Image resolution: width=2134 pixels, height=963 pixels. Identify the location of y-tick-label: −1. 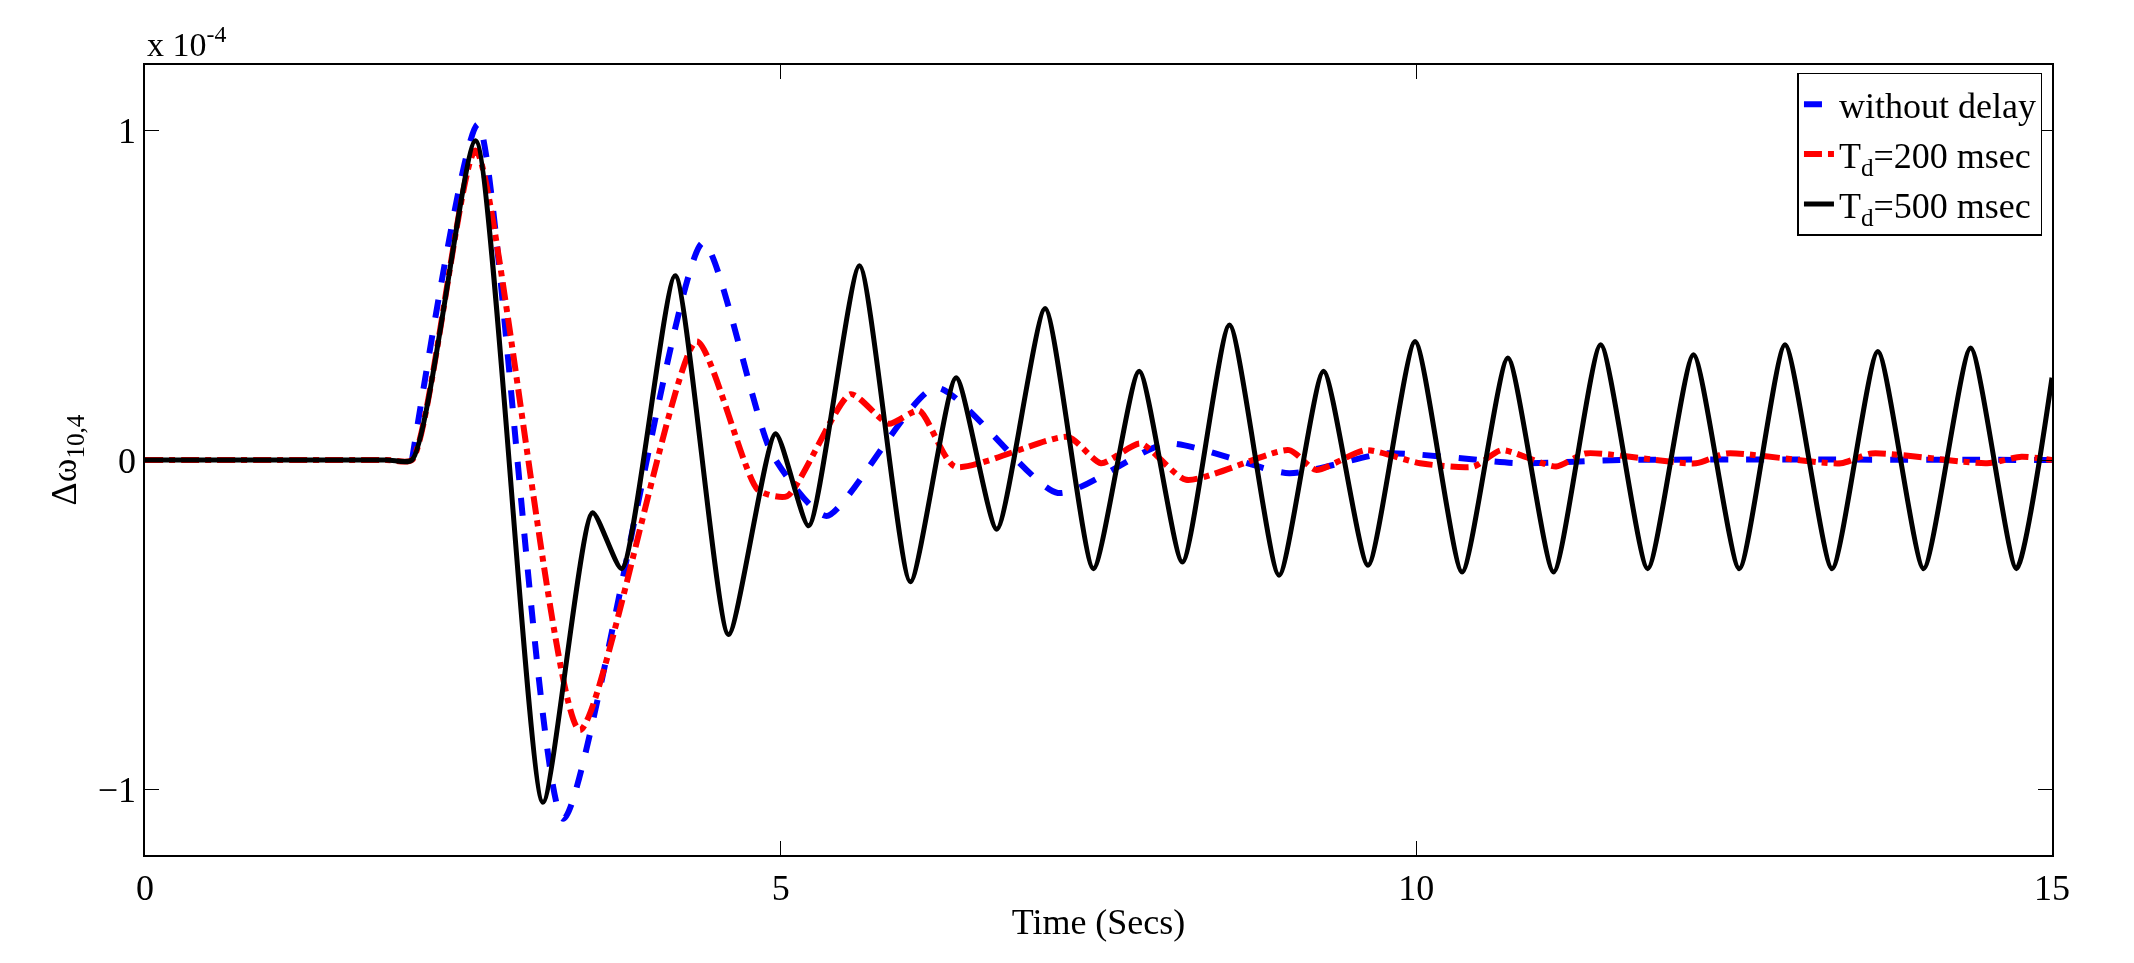
(117, 789).